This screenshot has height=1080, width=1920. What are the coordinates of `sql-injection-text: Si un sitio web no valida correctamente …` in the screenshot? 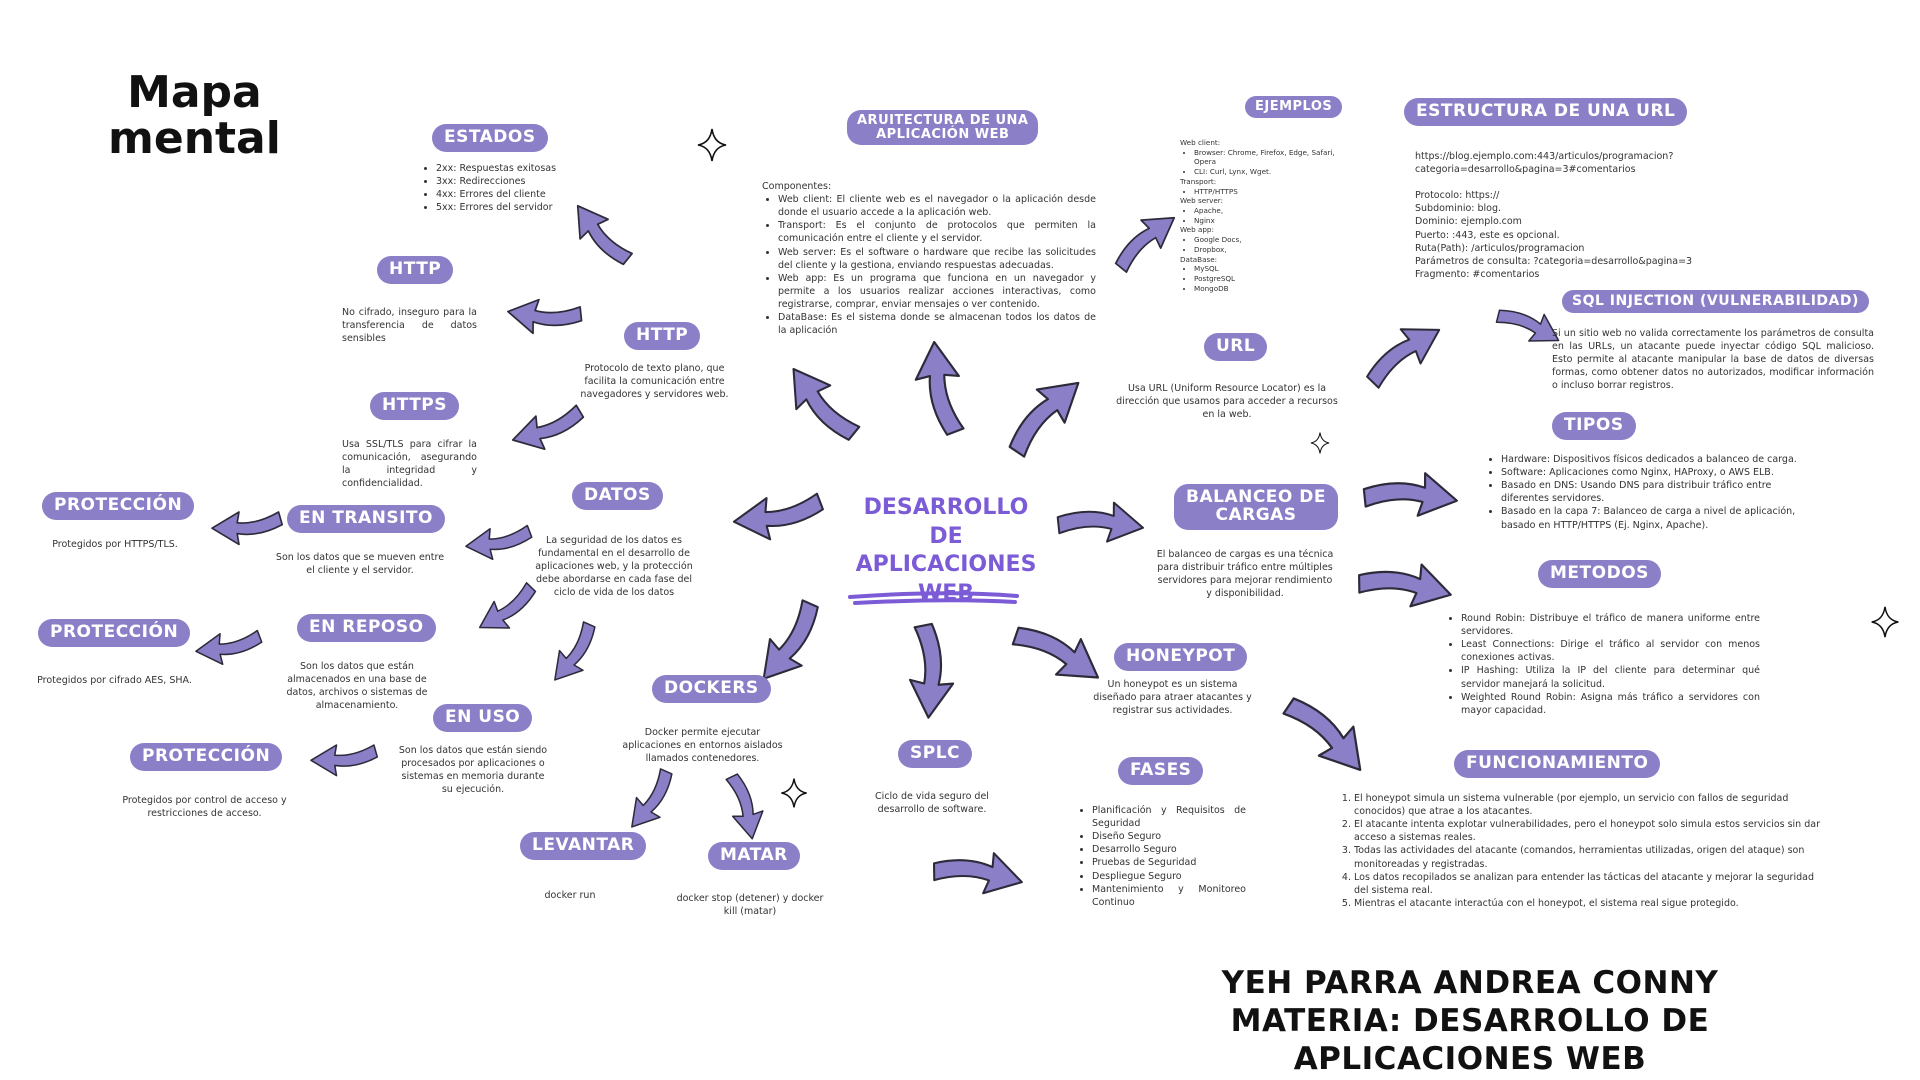 It's located at (1713, 360).